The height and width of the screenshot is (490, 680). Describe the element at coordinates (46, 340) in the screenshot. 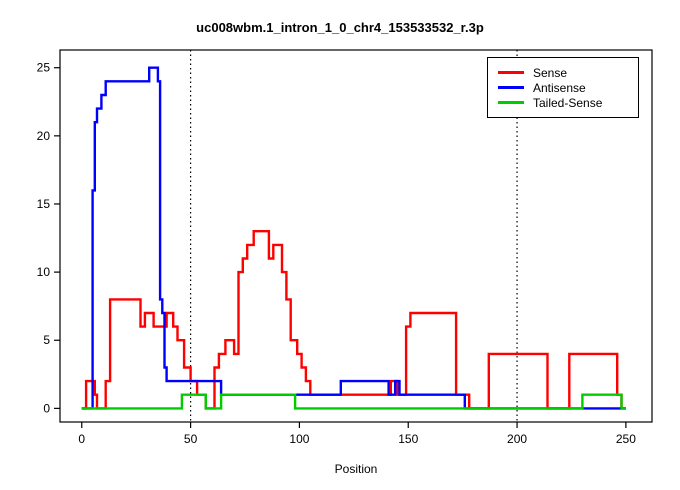

I see `y-tick-label: 5` at that location.